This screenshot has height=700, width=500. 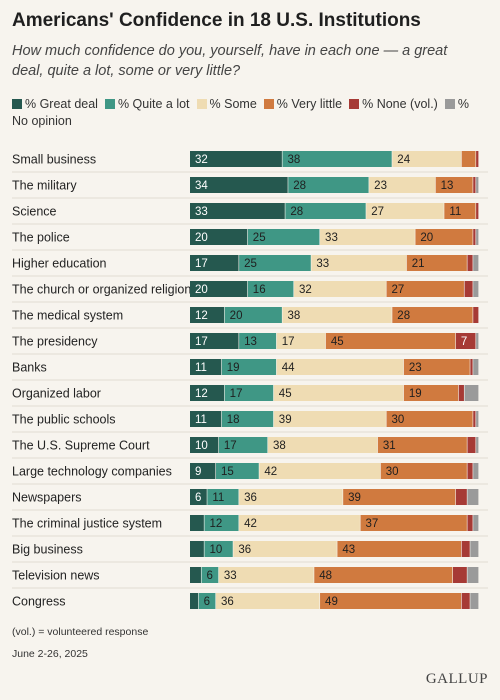 I want to click on value-label: 36, so click(x=250, y=498).